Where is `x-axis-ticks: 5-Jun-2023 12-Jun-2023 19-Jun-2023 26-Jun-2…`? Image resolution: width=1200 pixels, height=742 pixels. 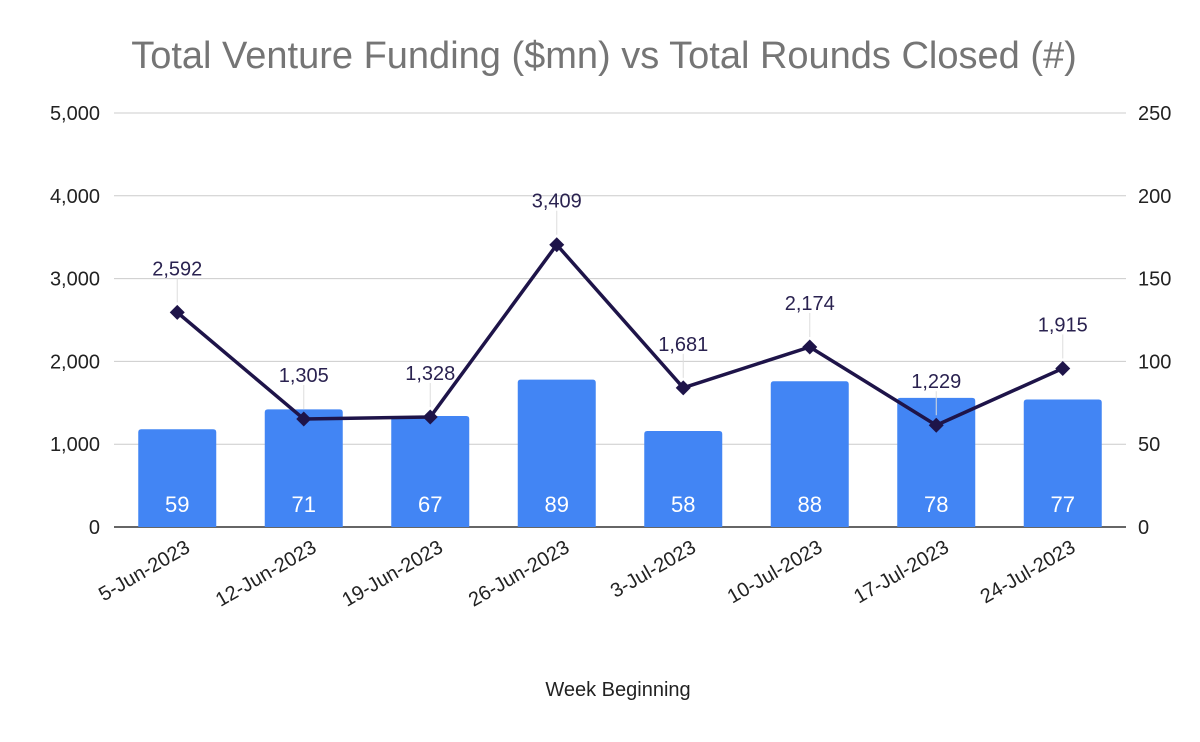 x-axis-ticks: 5-Jun-2023 12-Jun-2023 19-Jun-2023 26-Jun-2… is located at coordinates (587, 573).